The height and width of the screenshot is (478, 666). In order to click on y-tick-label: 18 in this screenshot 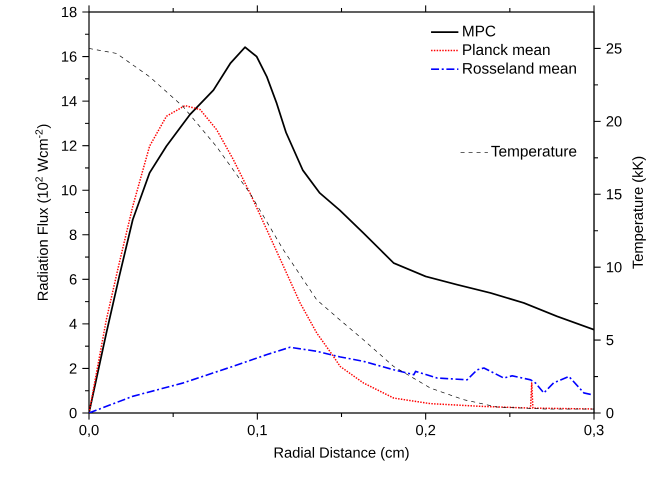, I will do `click(69, 12)`.